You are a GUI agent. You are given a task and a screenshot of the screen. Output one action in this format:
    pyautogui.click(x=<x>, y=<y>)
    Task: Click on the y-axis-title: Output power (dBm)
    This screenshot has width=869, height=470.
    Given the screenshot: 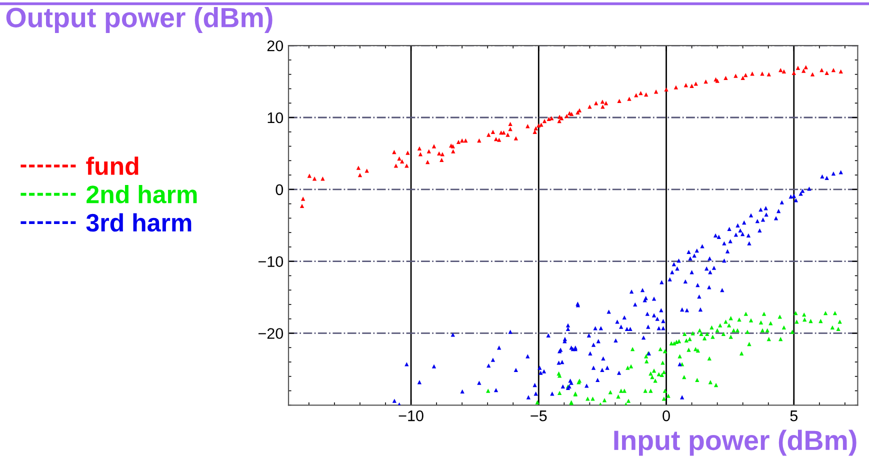 What is the action you would take?
    pyautogui.click(x=139, y=20)
    